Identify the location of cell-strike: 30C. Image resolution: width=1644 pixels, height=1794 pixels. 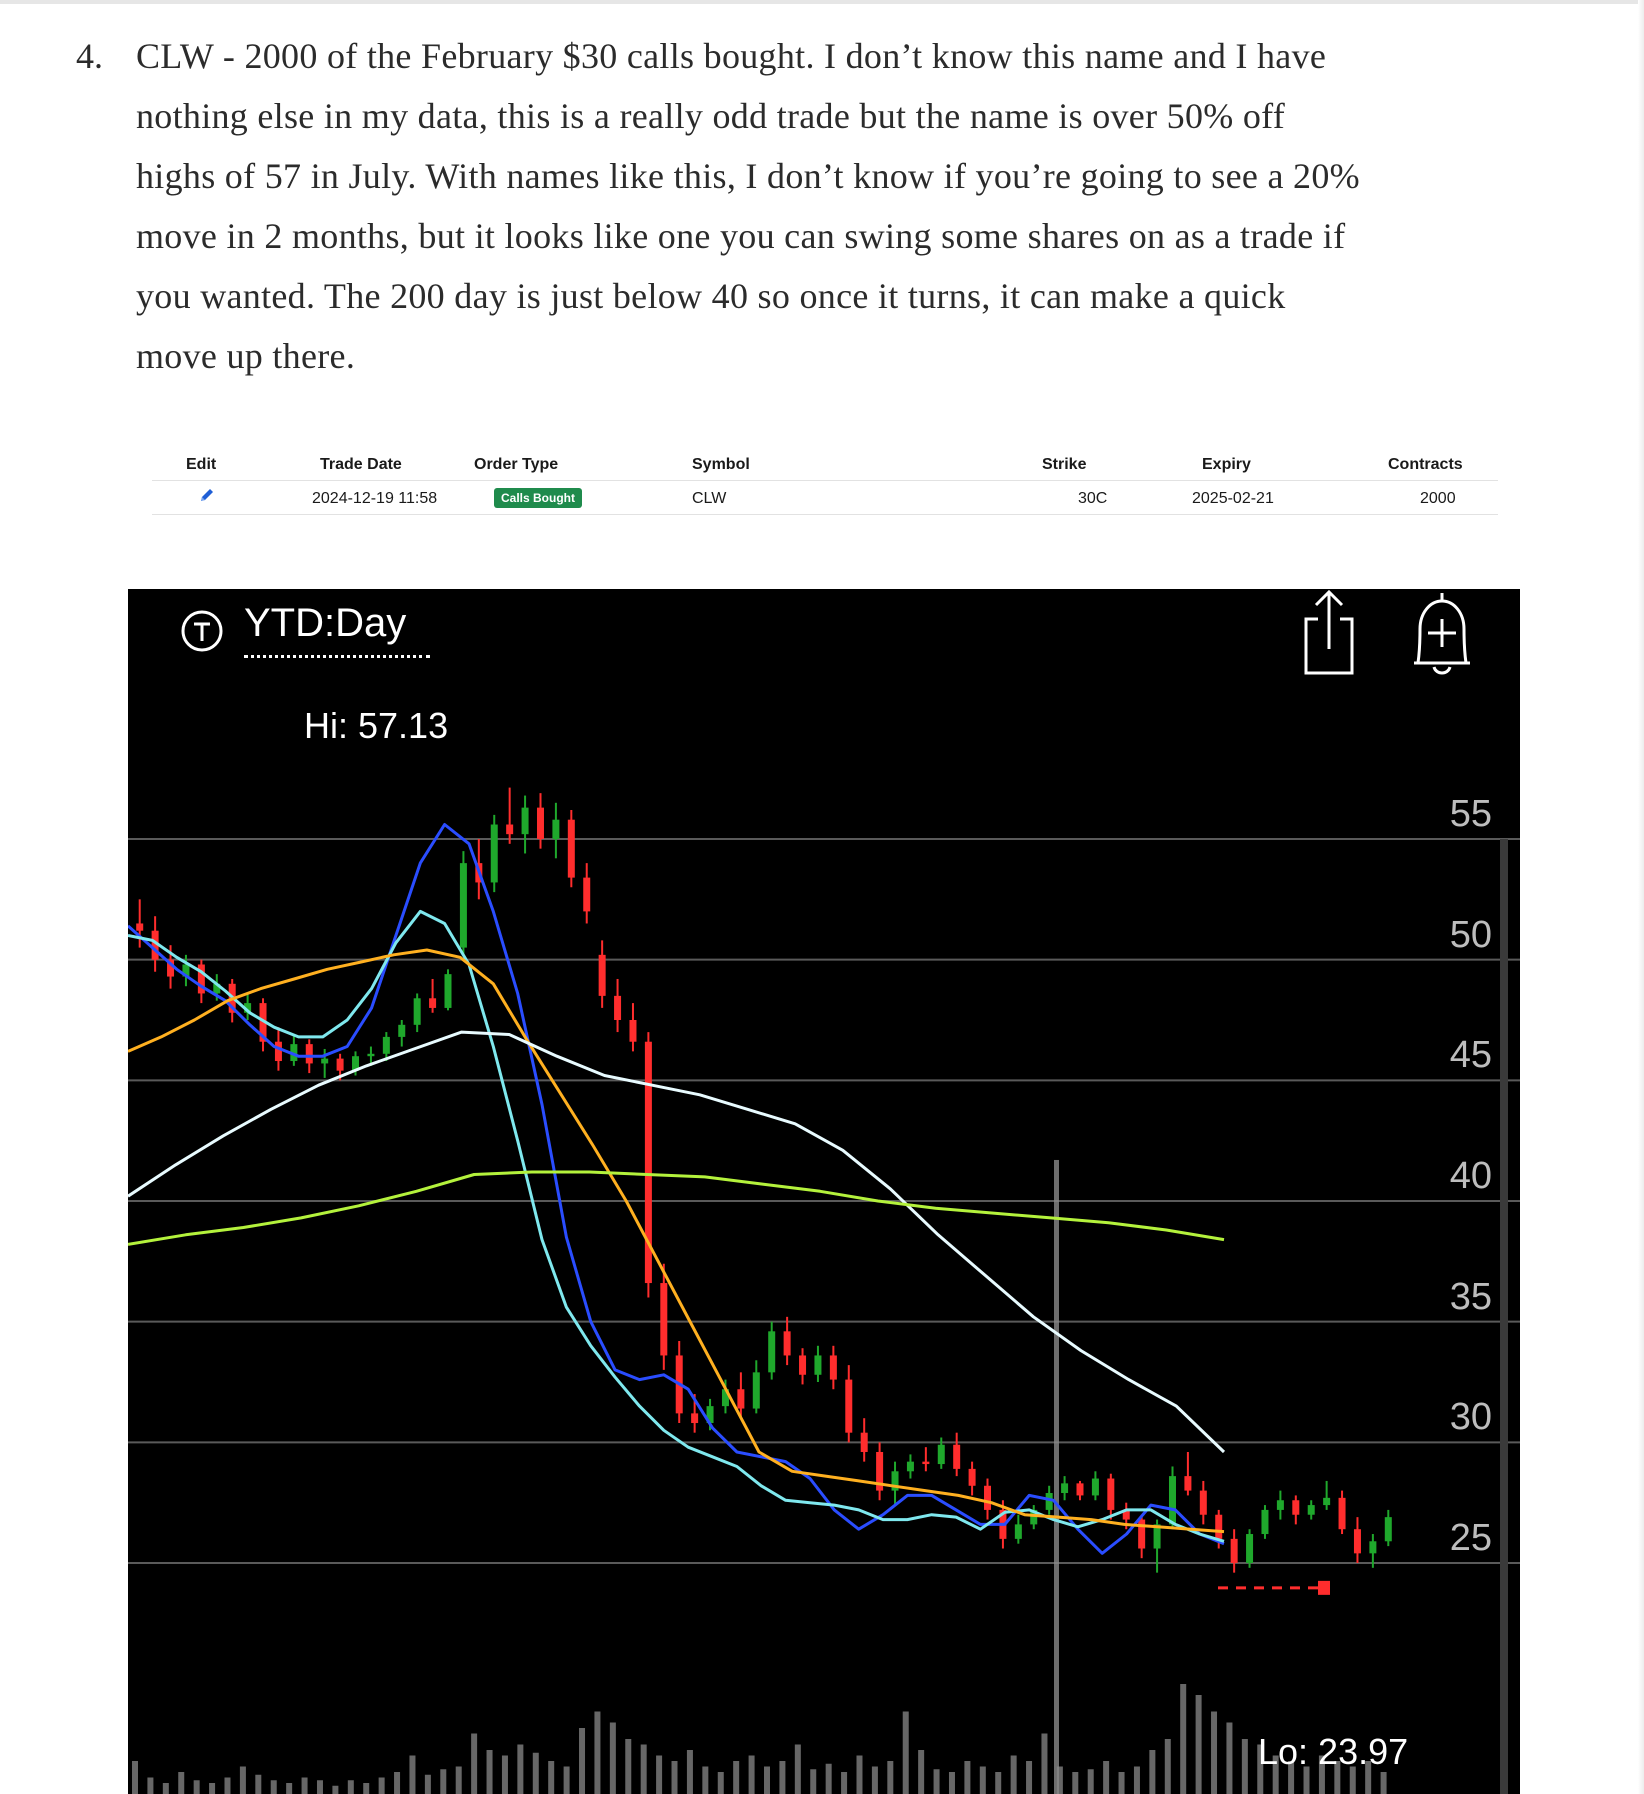
(1093, 498).